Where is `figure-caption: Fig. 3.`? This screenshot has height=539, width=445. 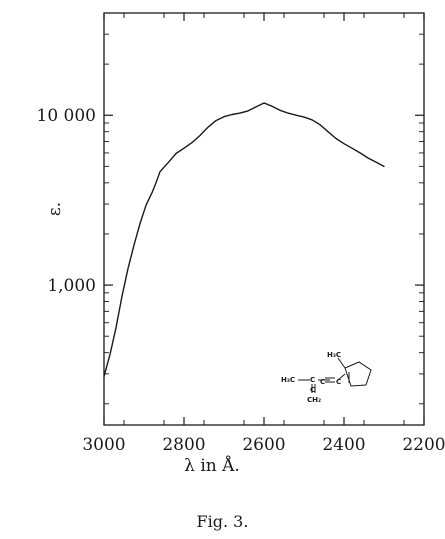
figure-caption: Fig. 3. is located at coordinates (222, 521).